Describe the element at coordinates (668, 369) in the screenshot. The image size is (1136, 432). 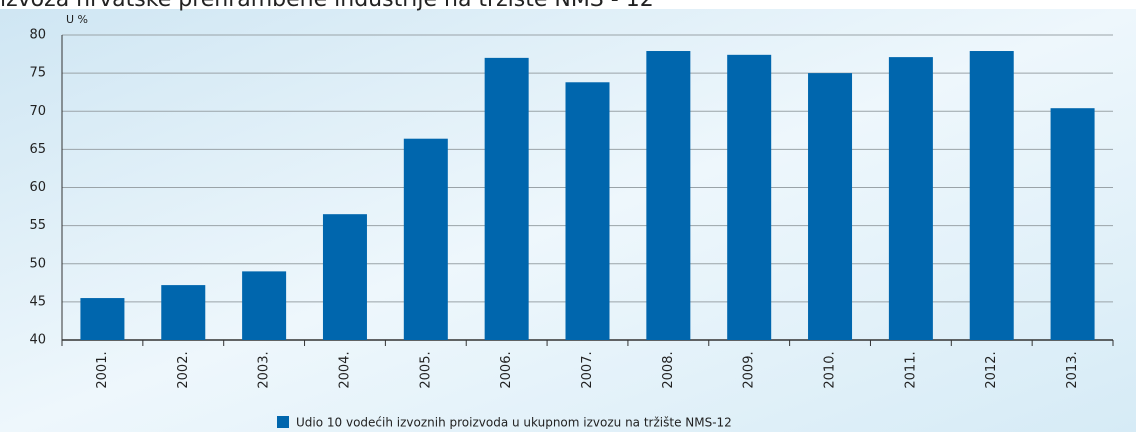
I see `x-tick-label: 2008.` at that location.